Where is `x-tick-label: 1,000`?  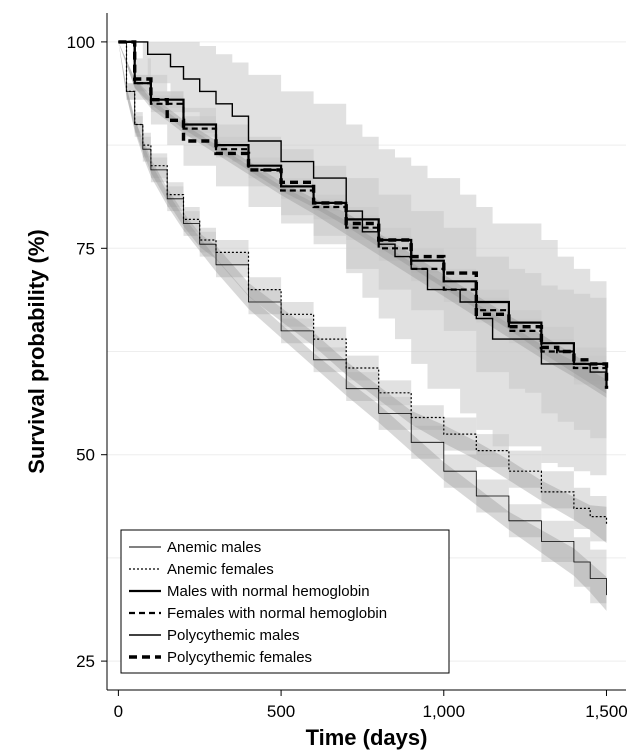 x-tick-label: 1,000 is located at coordinates (444, 711).